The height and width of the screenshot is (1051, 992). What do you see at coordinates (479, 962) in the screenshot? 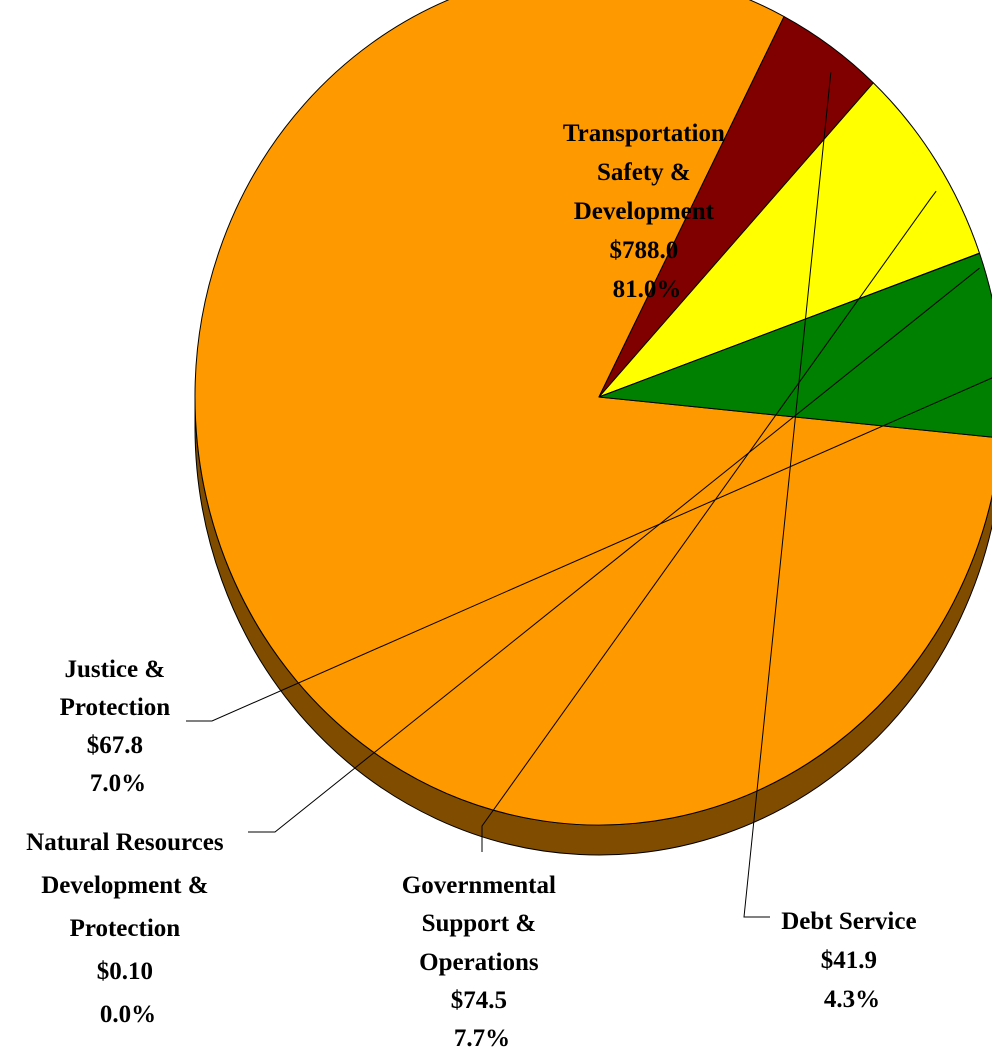
I see `slice-label-line: Operations` at bounding box center [479, 962].